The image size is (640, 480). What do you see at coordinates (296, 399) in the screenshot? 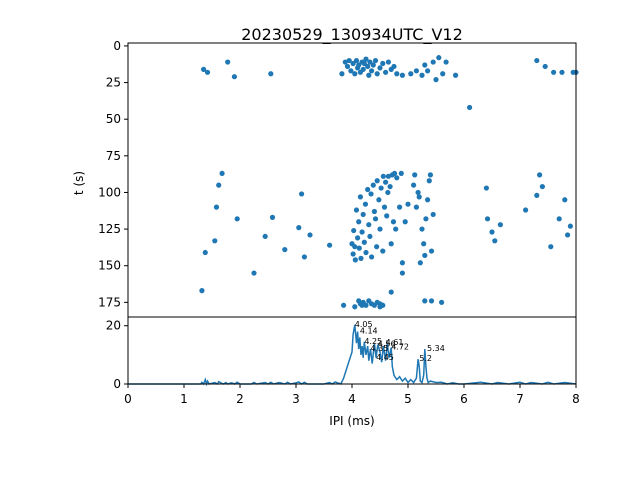
I see `x-tick-label: 3` at bounding box center [296, 399].